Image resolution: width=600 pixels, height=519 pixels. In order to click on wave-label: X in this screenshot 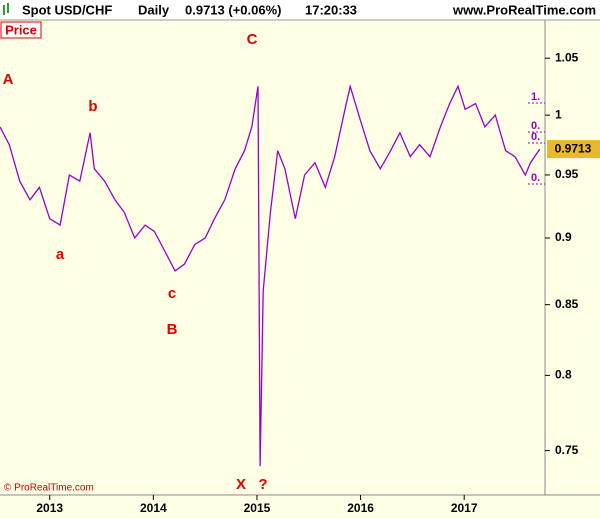, I will do `click(241, 484)`.